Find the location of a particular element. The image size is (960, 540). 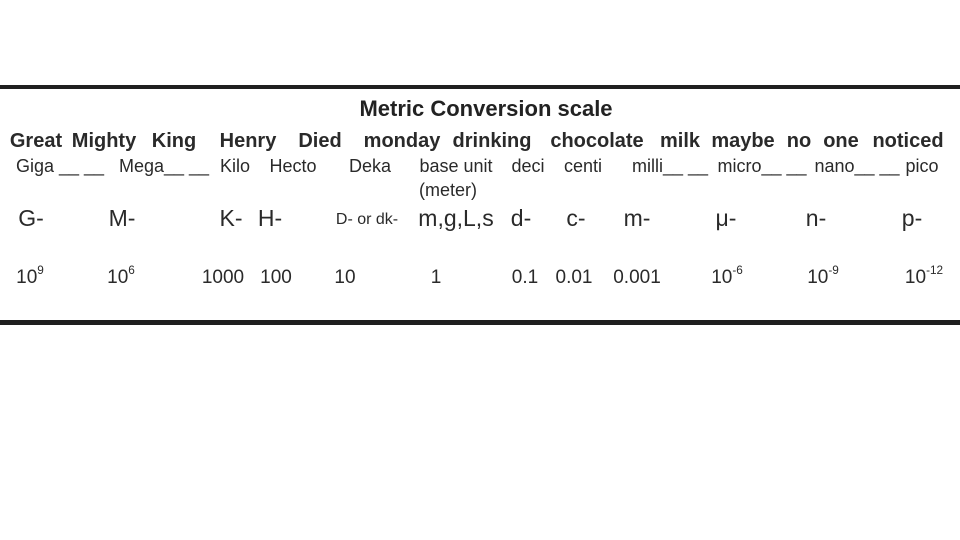

symbol-row-item: M- is located at coordinates (122, 218).